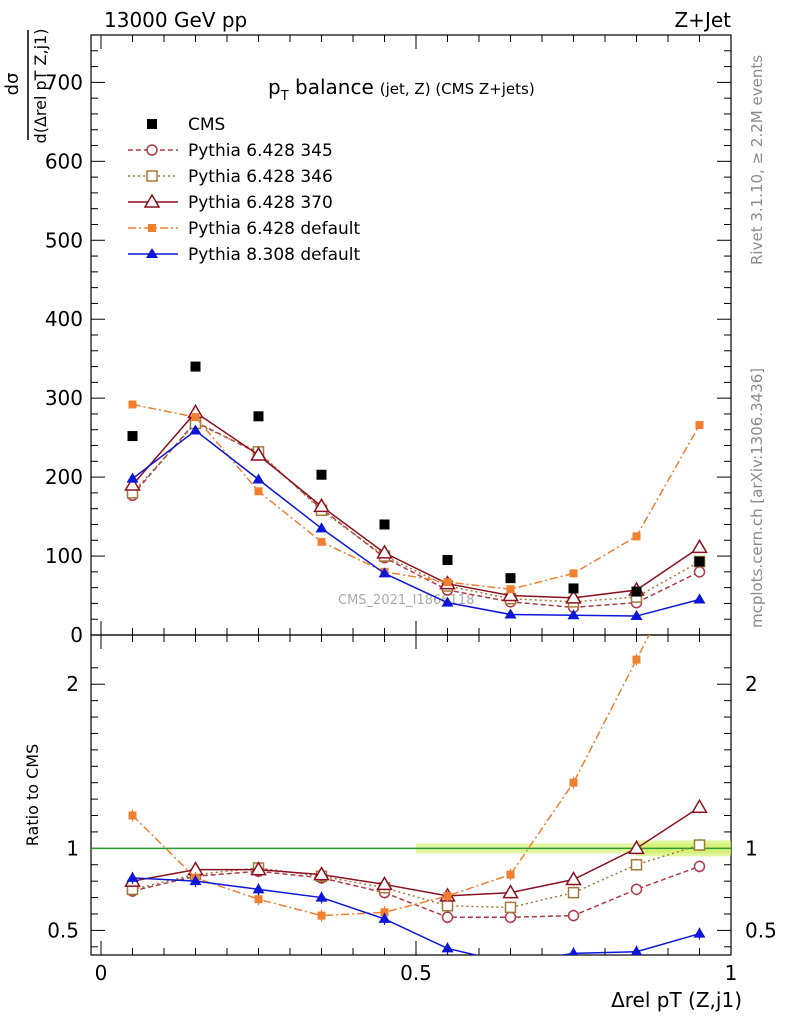 The width and height of the screenshot is (786, 1024). I want to click on y-tick-label-main: 400, so click(64, 319).